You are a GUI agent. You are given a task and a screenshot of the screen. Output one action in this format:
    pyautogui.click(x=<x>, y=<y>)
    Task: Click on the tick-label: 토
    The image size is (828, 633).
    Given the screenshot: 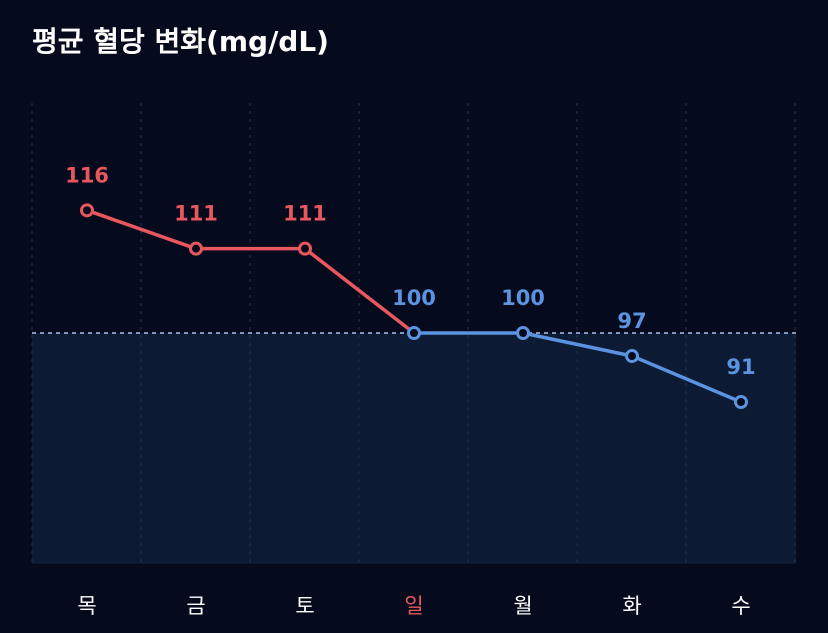 What is the action you would take?
    pyautogui.click(x=304, y=606)
    